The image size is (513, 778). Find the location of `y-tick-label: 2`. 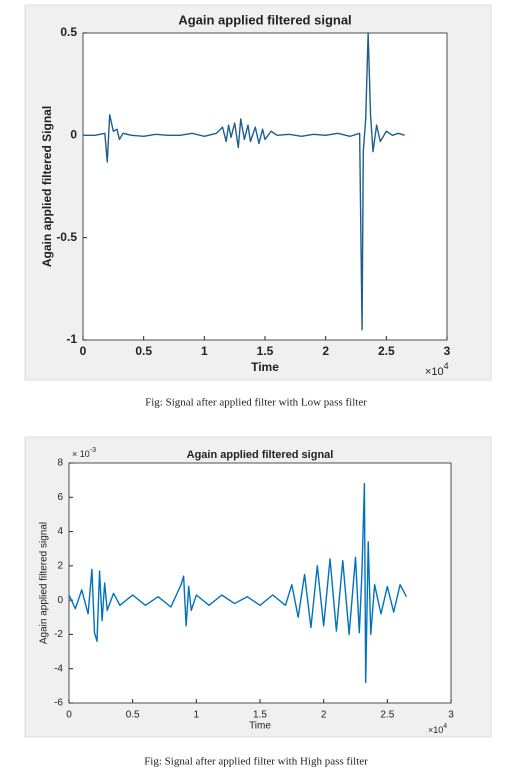

y-tick-label: 2 is located at coordinates (60, 565).